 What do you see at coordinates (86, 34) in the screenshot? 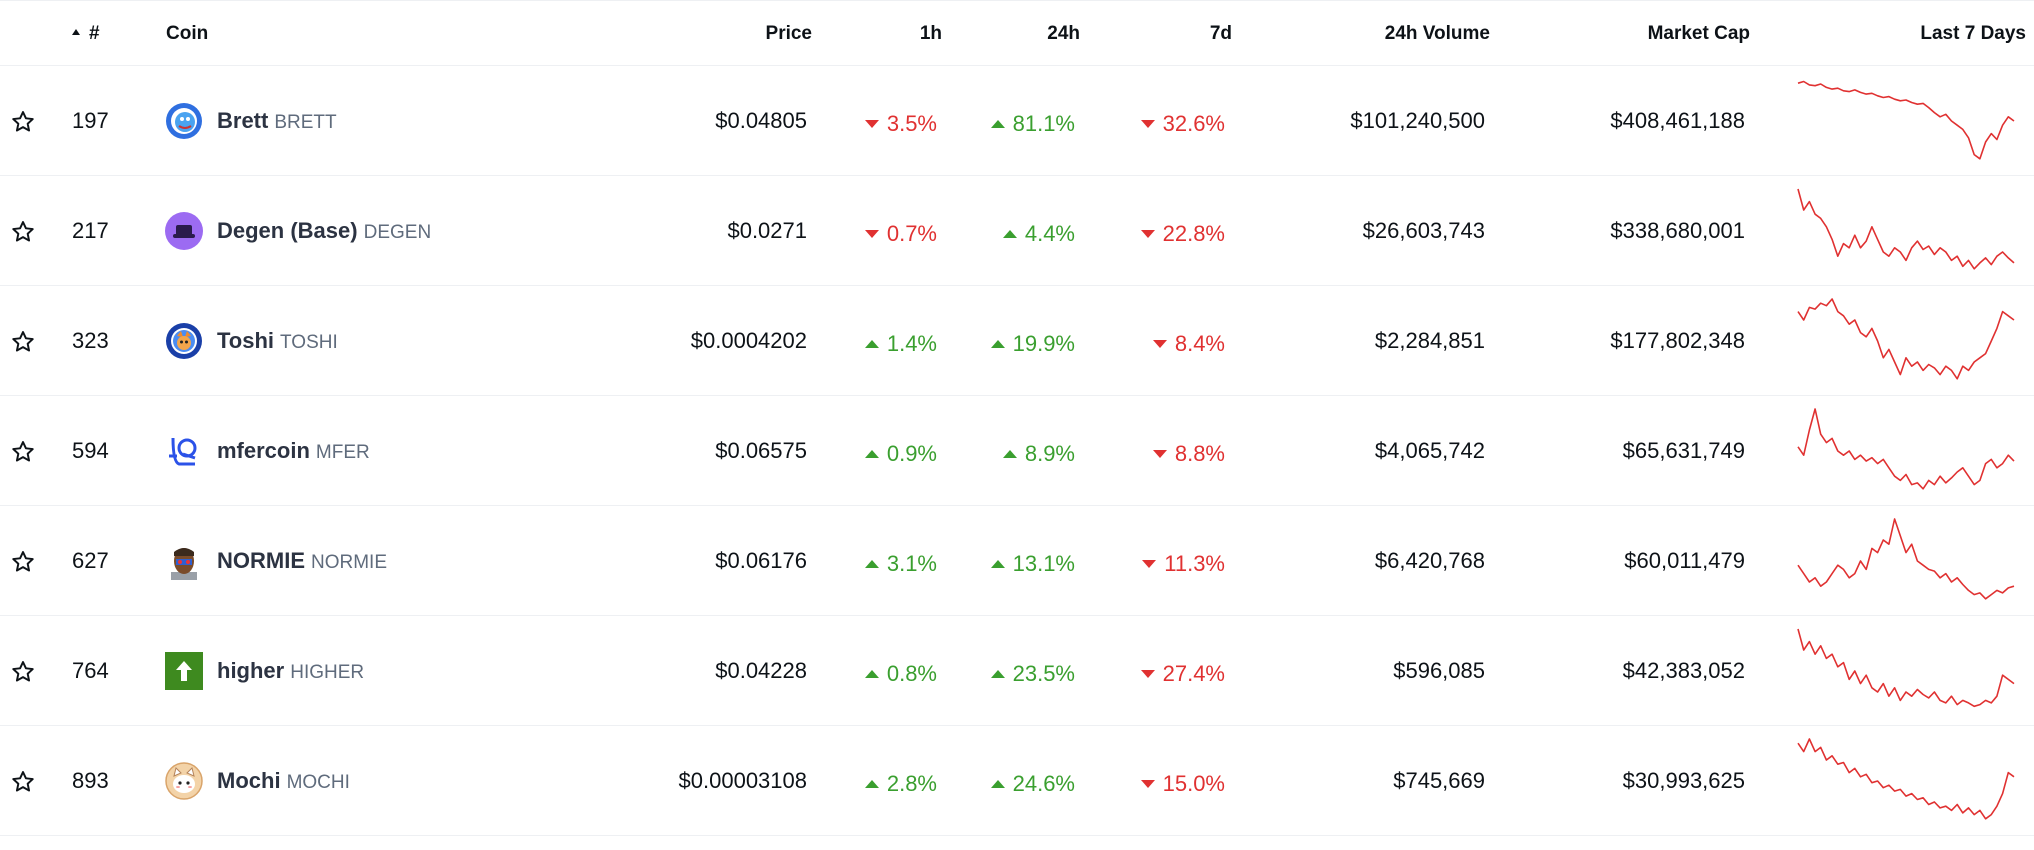
I see `rank-header: #` at bounding box center [86, 34].